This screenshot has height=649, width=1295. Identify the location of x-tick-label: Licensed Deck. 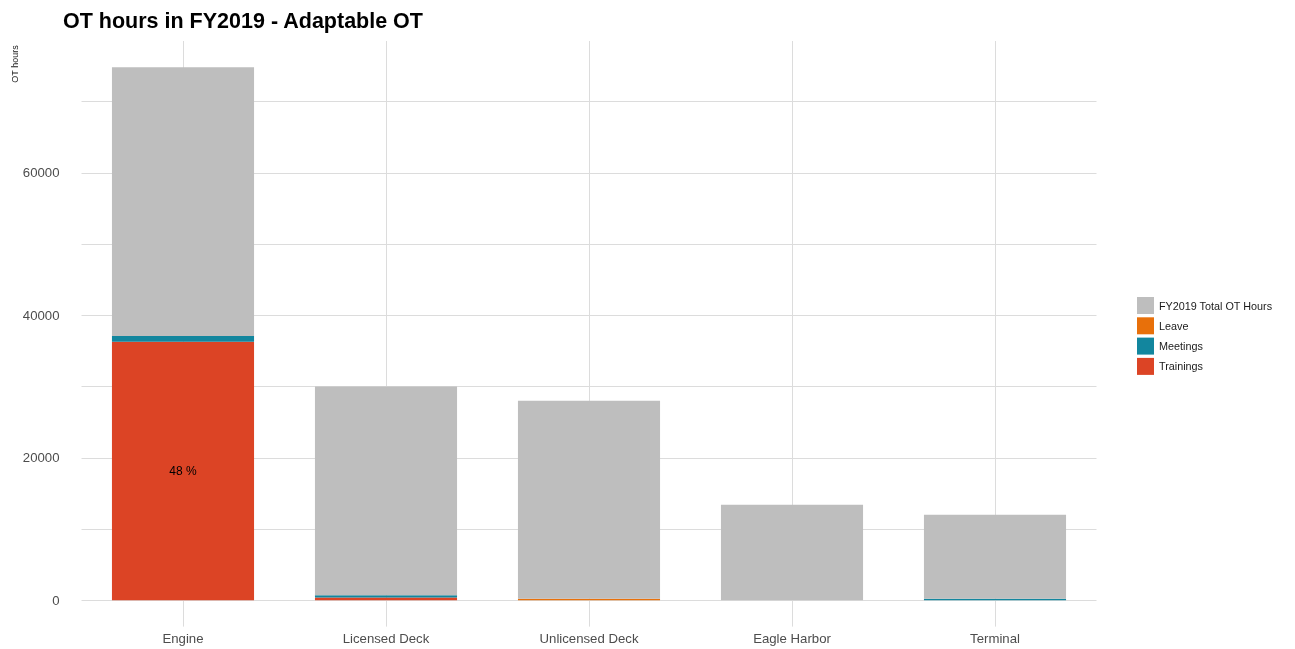
(386, 638).